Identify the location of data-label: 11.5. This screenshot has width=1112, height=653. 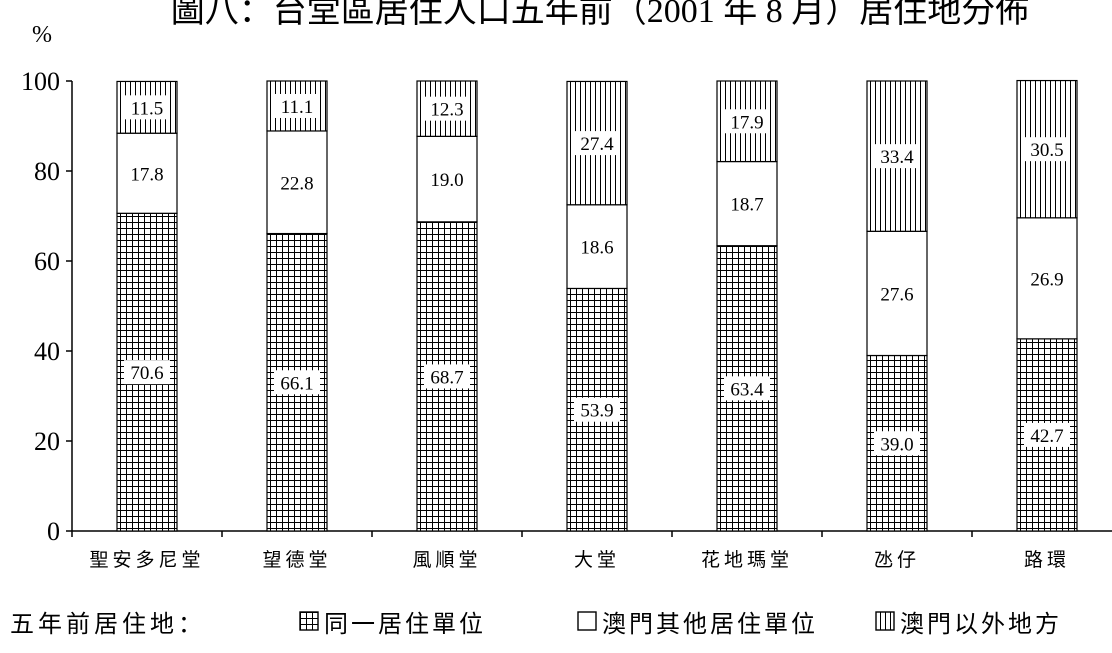
(147, 108).